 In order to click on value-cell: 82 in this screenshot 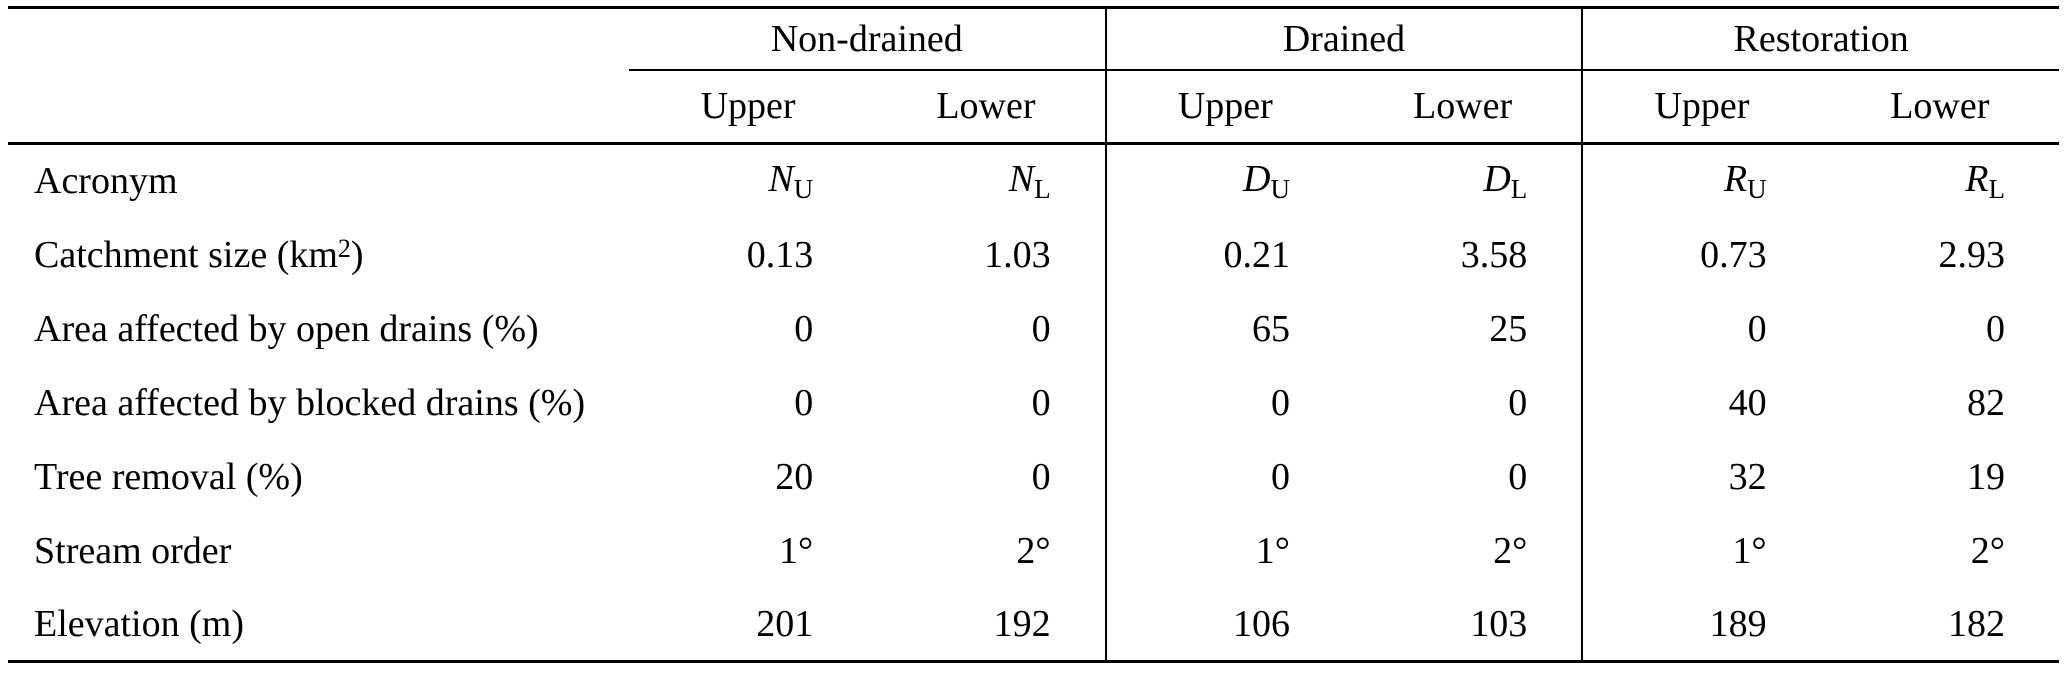, I will do `click(1986, 402)`.